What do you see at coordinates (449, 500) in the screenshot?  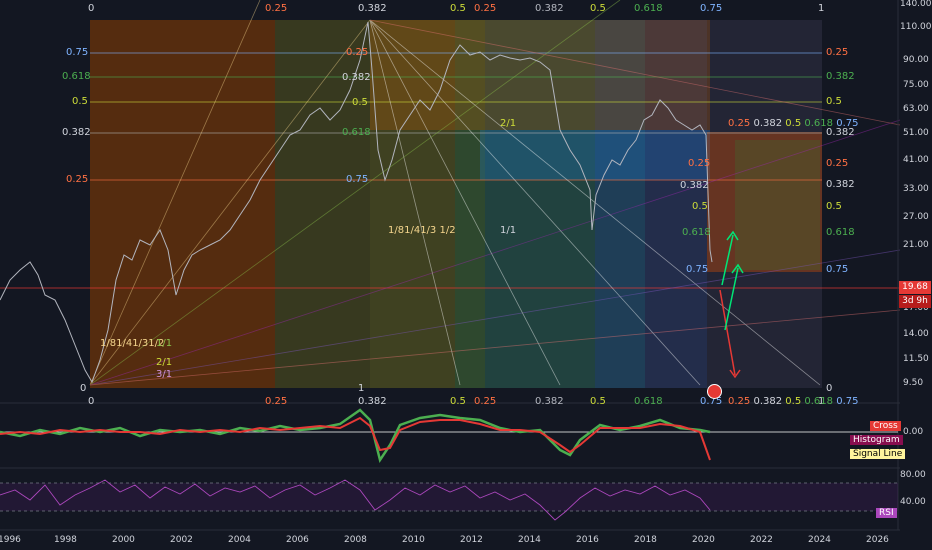 I see `rsi-pane` at bounding box center [449, 500].